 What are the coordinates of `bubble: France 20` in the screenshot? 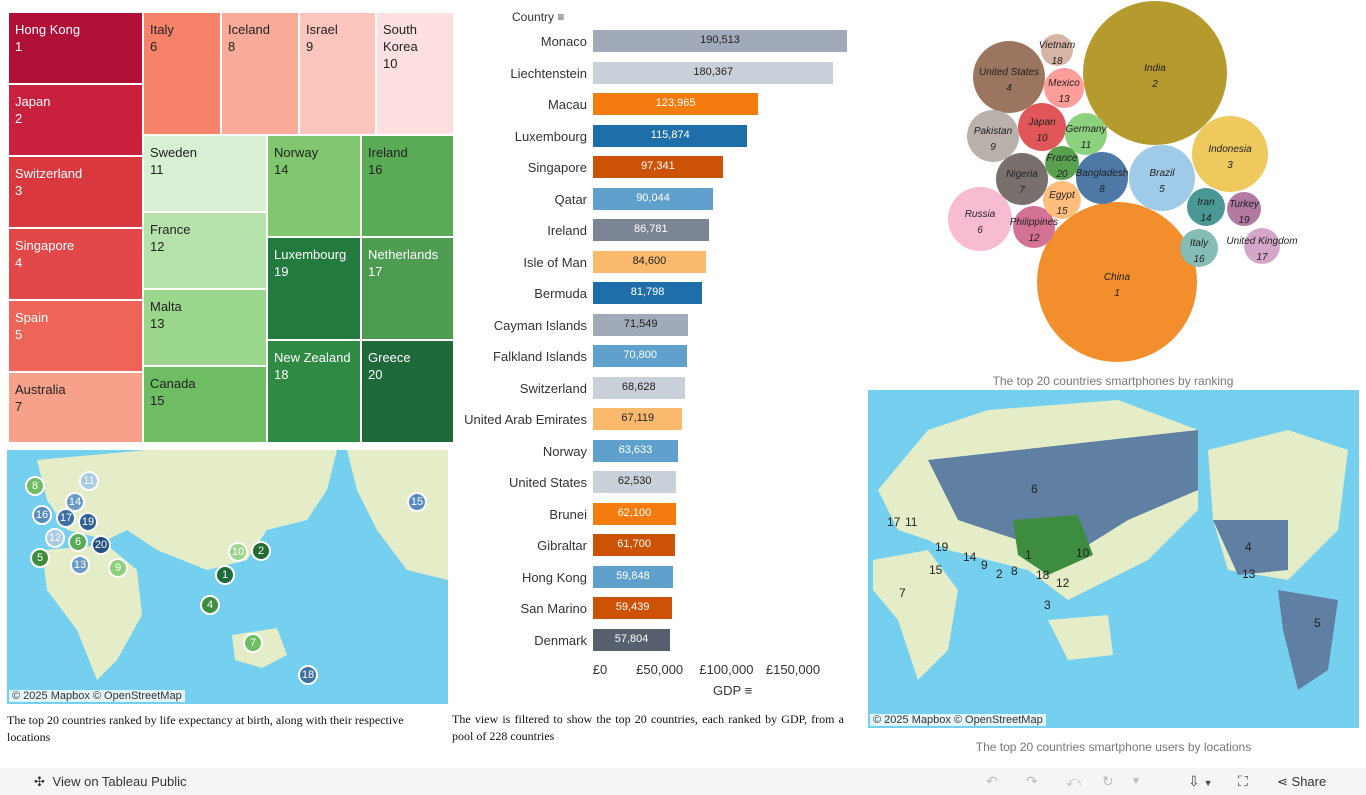 It's located at (1062, 163).